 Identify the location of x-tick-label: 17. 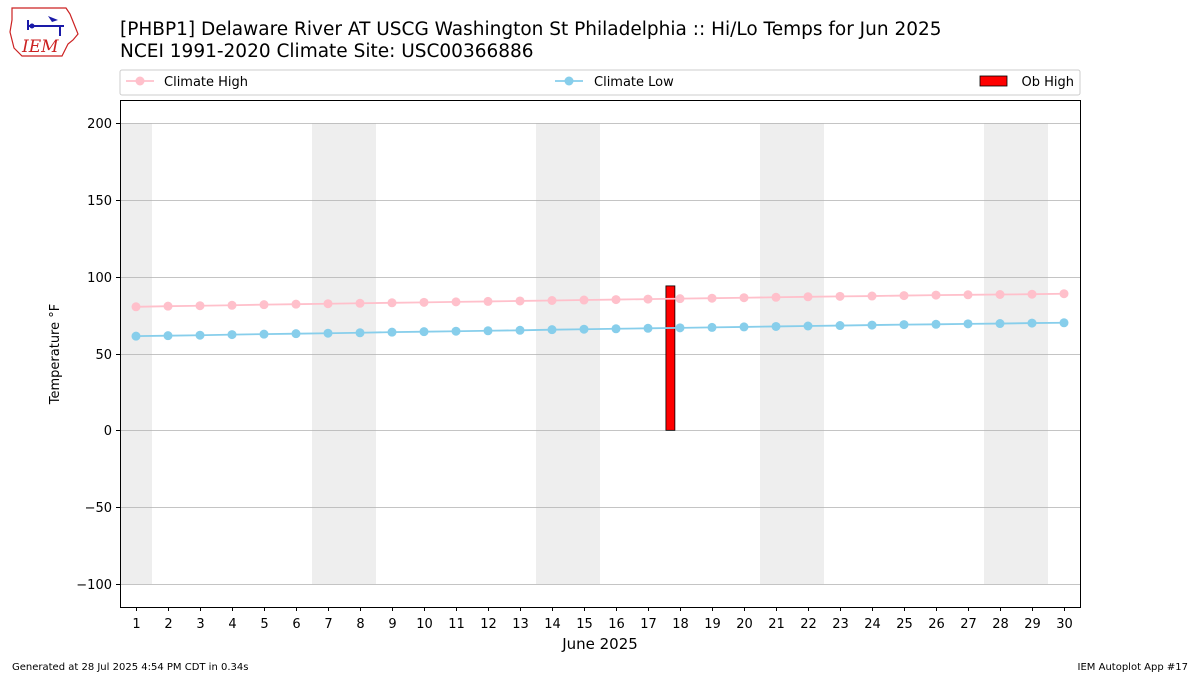
(648, 624).